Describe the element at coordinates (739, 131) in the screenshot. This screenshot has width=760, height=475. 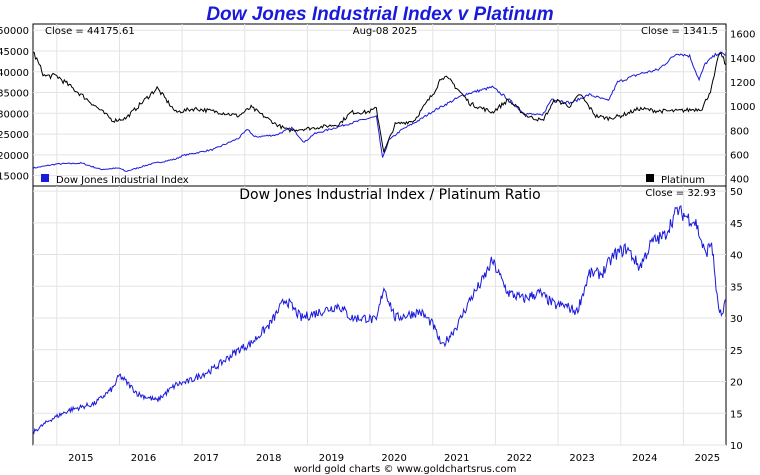
I see `right-tick-label: 800` at that location.